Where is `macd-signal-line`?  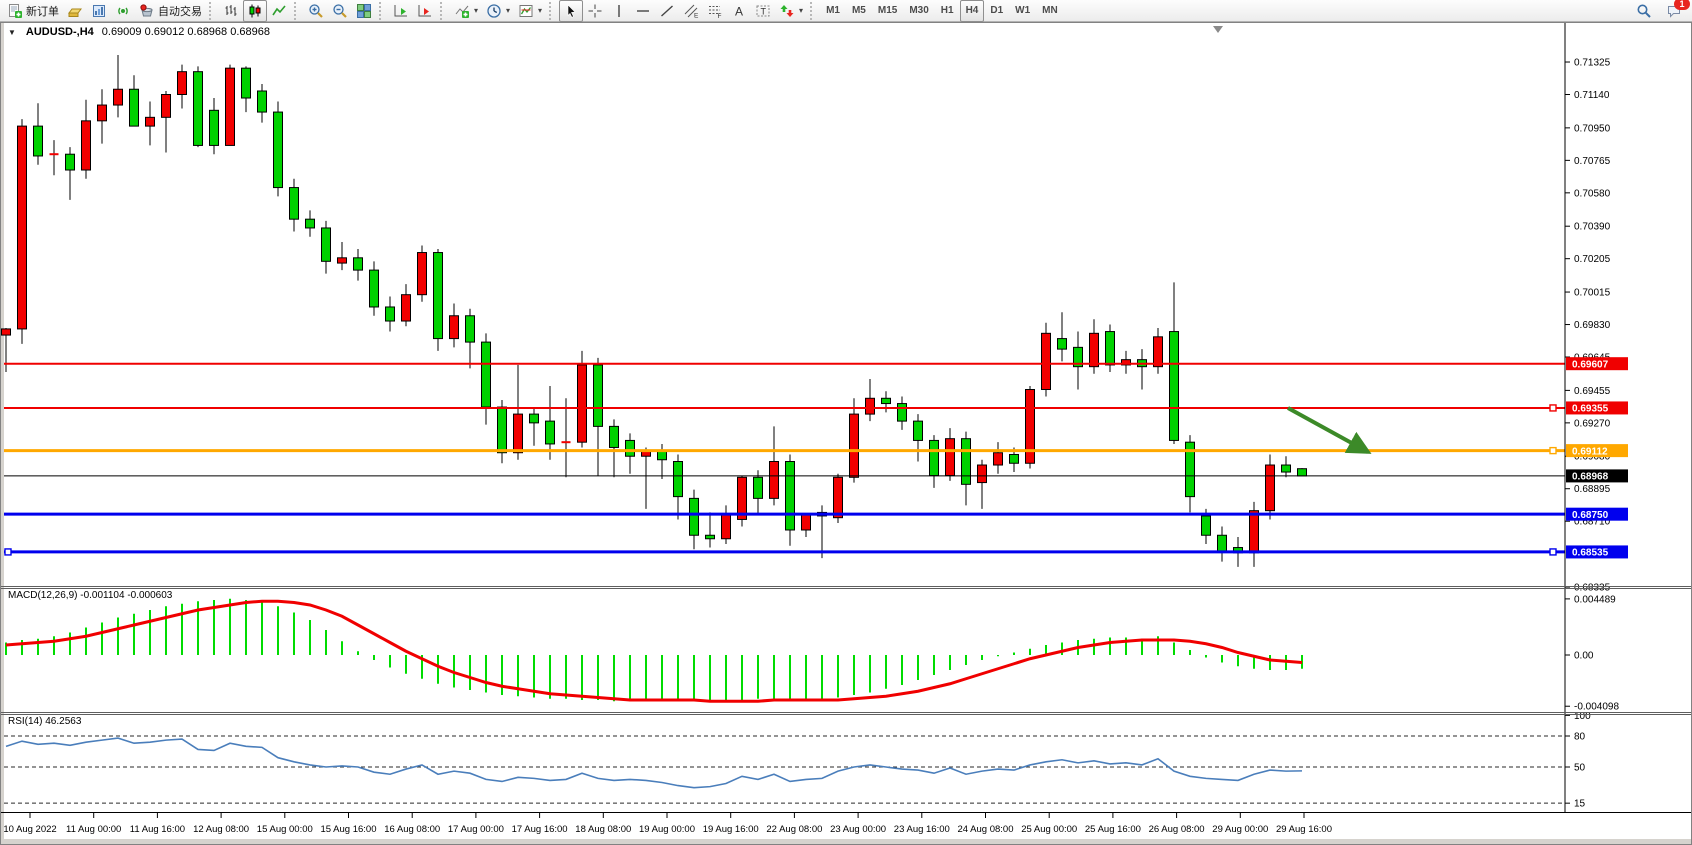
macd-signal-line is located at coordinates (654, 651).